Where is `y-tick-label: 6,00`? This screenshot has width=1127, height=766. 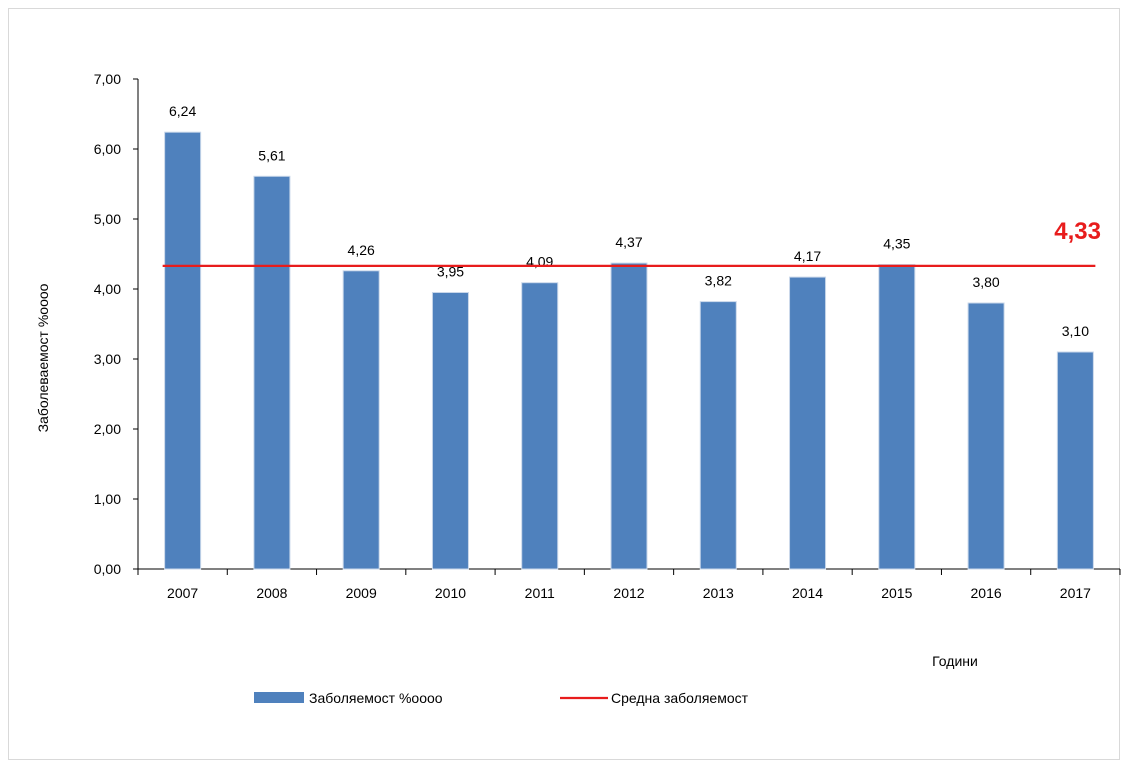 y-tick-label: 6,00 is located at coordinates (107, 149).